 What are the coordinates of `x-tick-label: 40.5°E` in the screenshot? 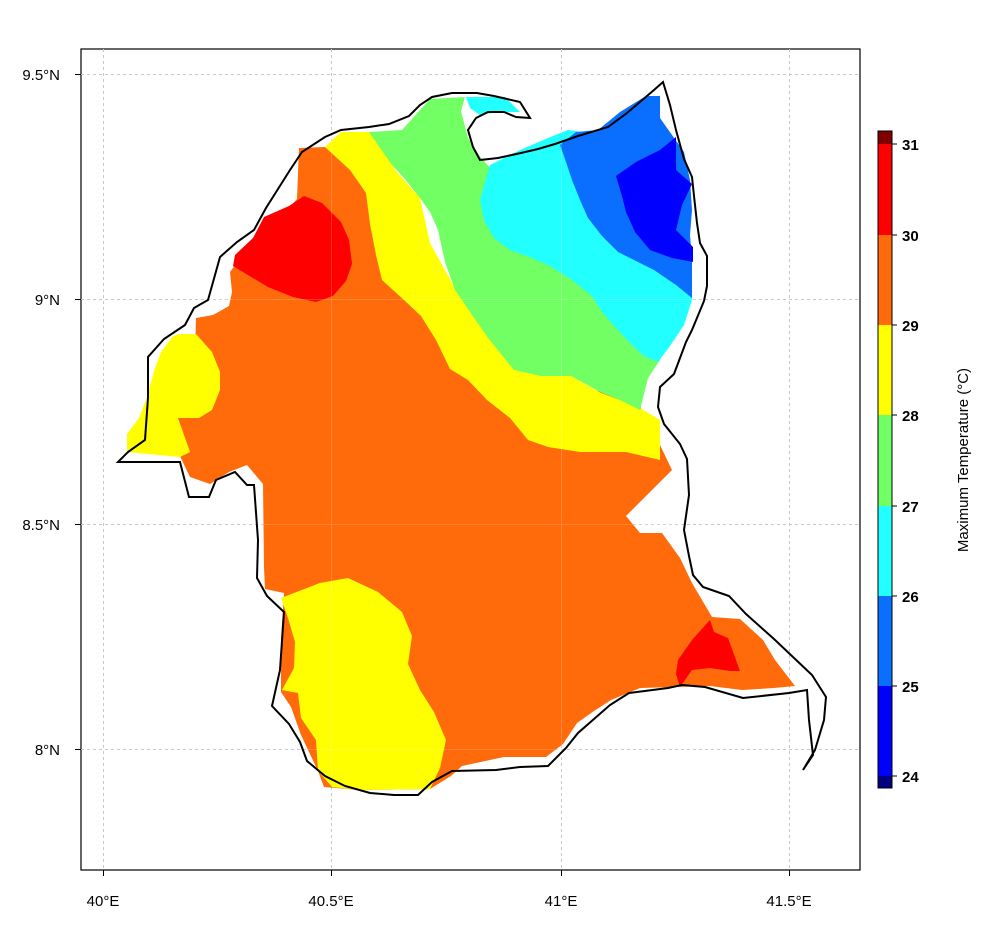 It's located at (330, 901).